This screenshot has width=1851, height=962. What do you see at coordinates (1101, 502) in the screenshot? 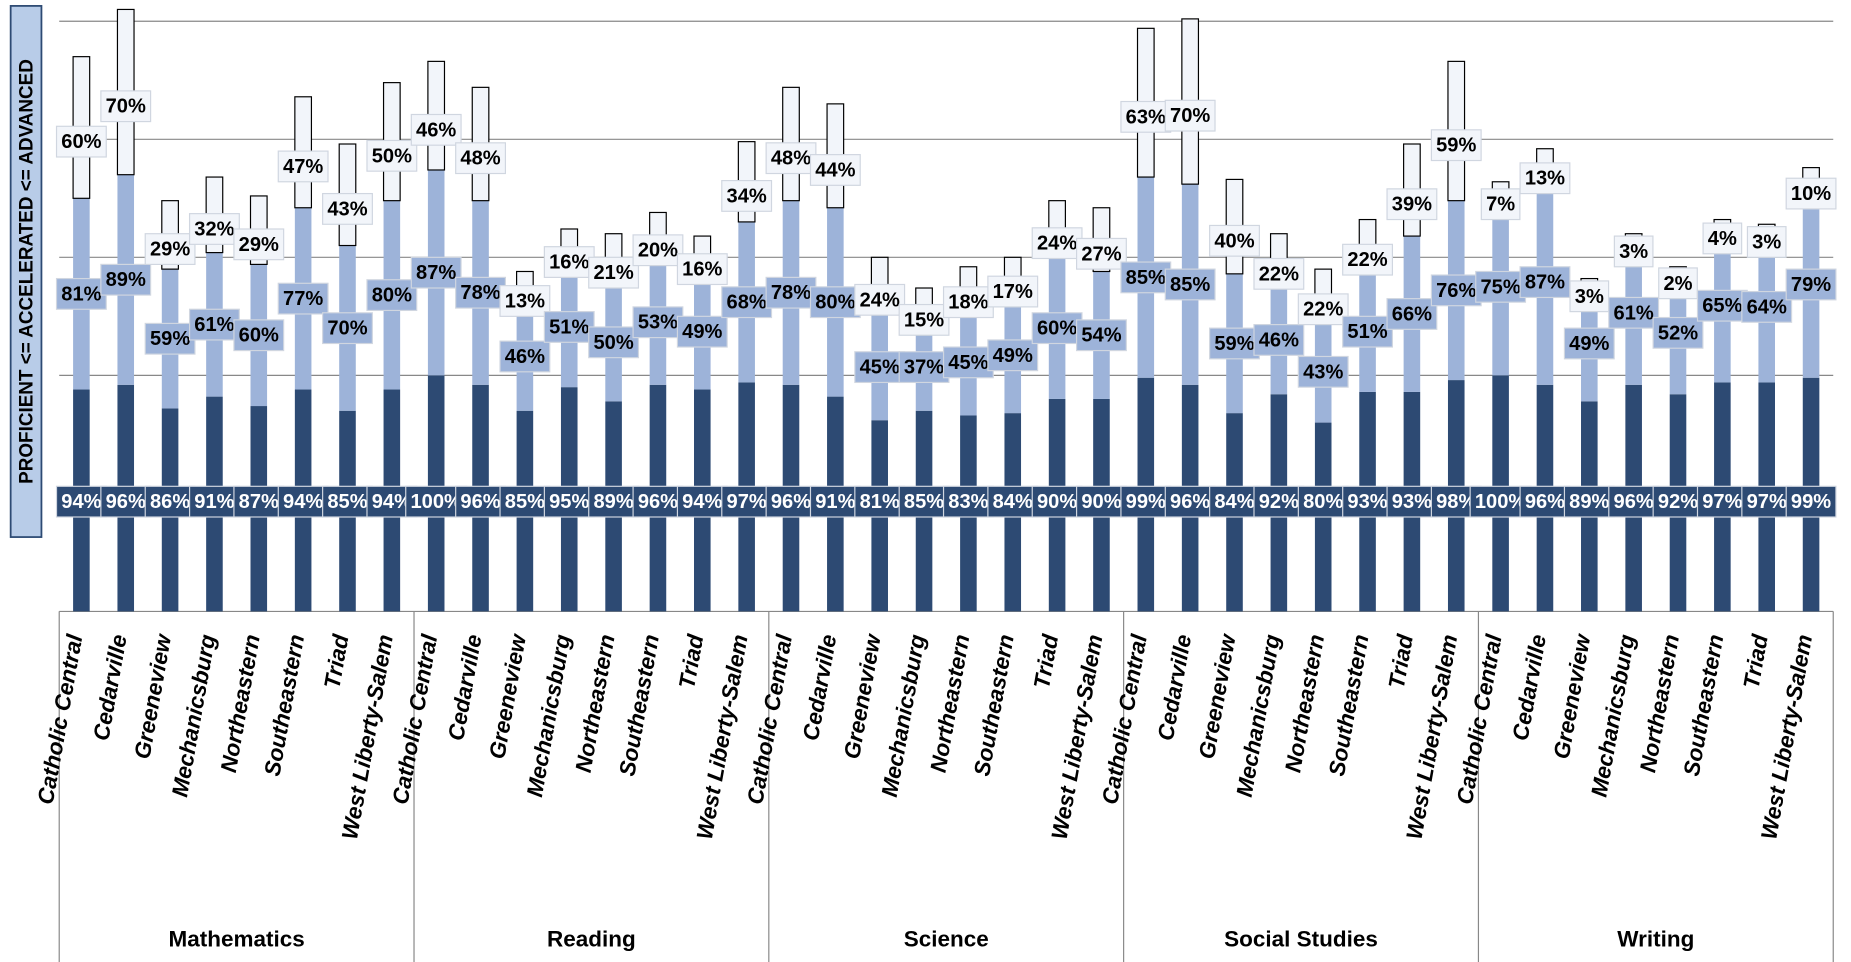
I see `value-label: 90%` at bounding box center [1101, 502].